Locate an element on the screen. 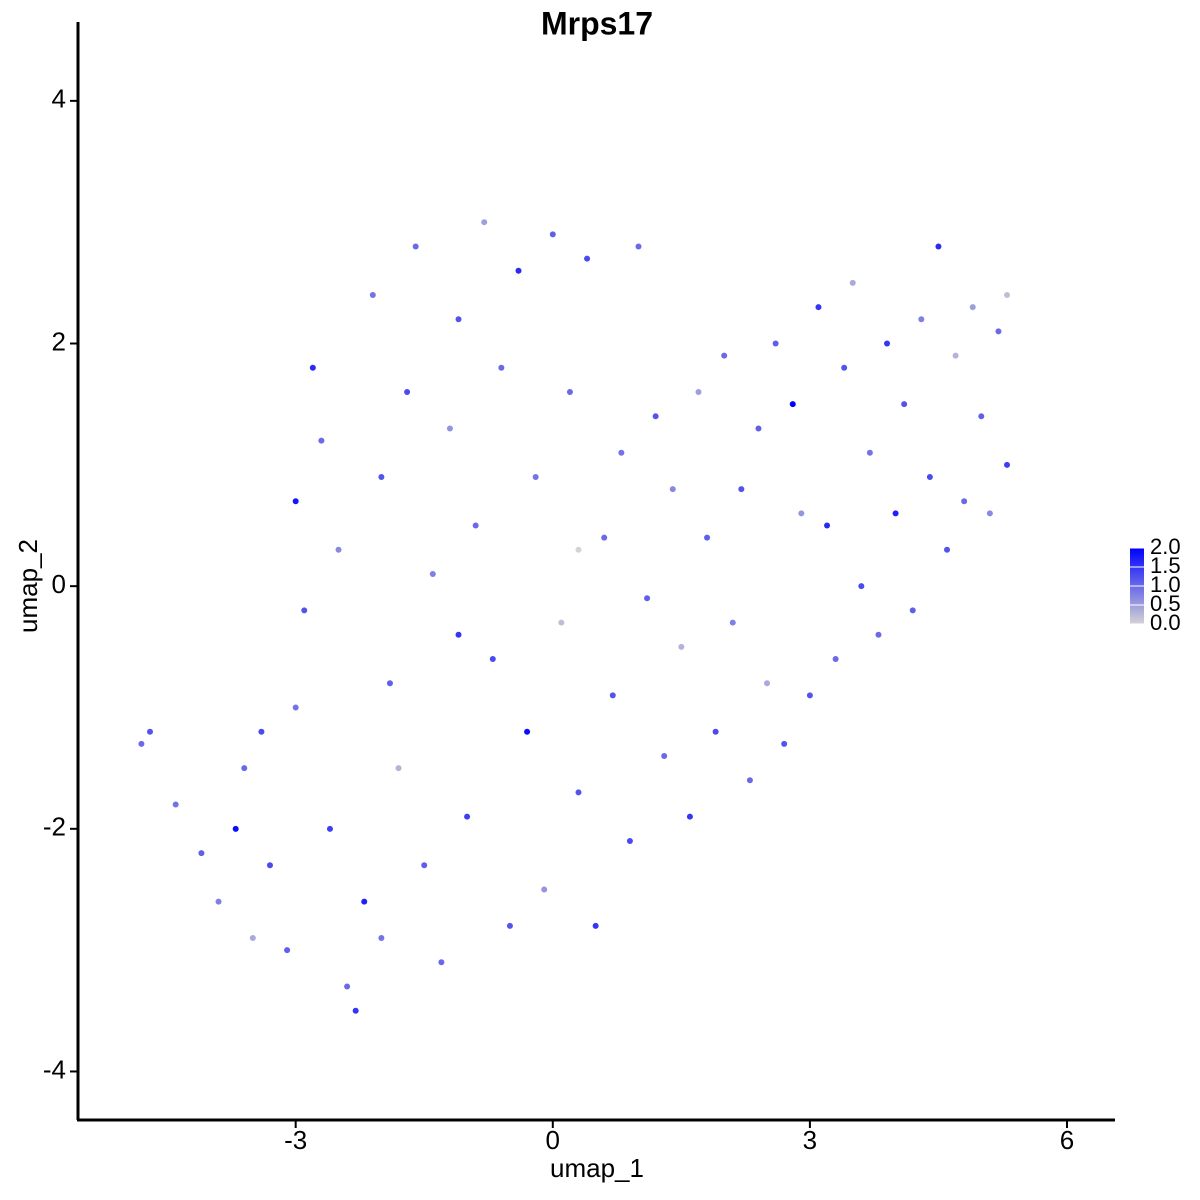 The image size is (1200, 1200). x-axis-label: umap_1 is located at coordinates (597, 1168).